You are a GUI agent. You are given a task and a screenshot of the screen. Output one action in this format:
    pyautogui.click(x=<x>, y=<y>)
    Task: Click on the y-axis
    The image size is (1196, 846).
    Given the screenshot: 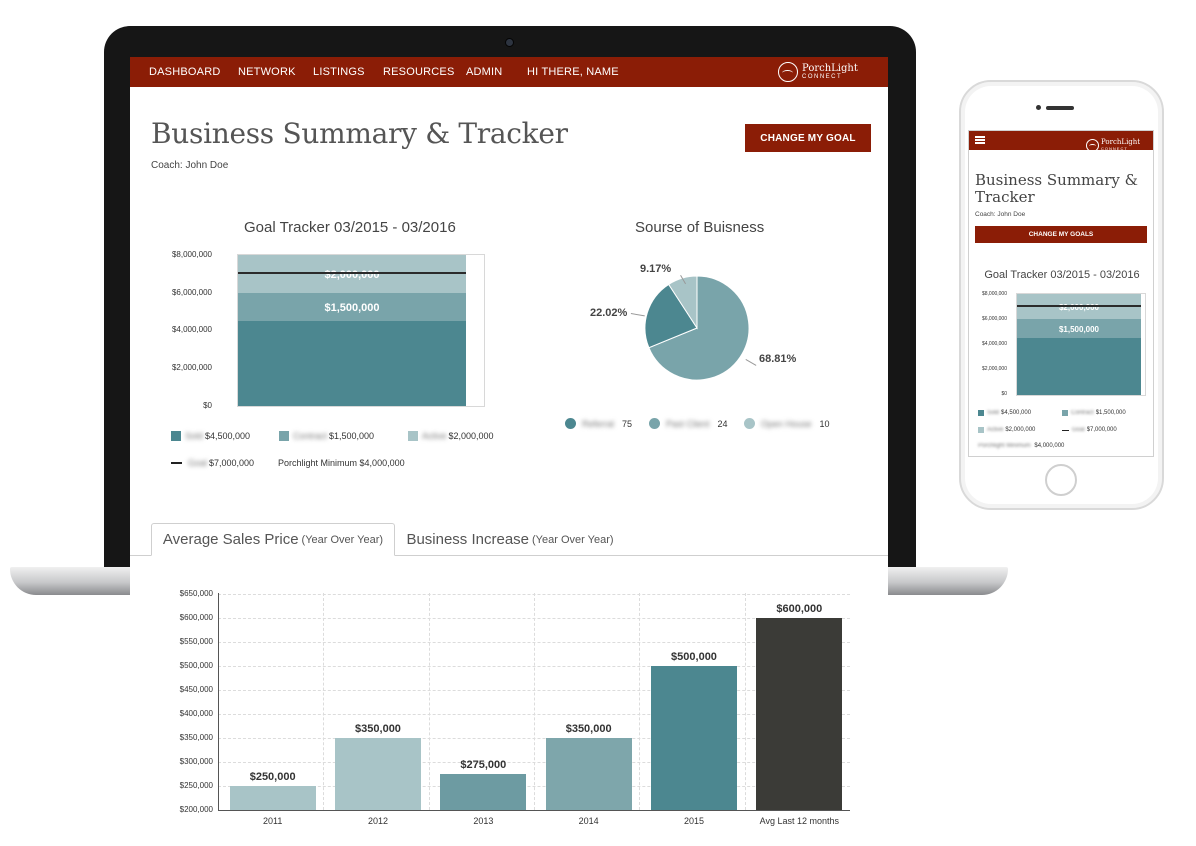 What is the action you would take?
    pyautogui.click(x=218, y=701)
    